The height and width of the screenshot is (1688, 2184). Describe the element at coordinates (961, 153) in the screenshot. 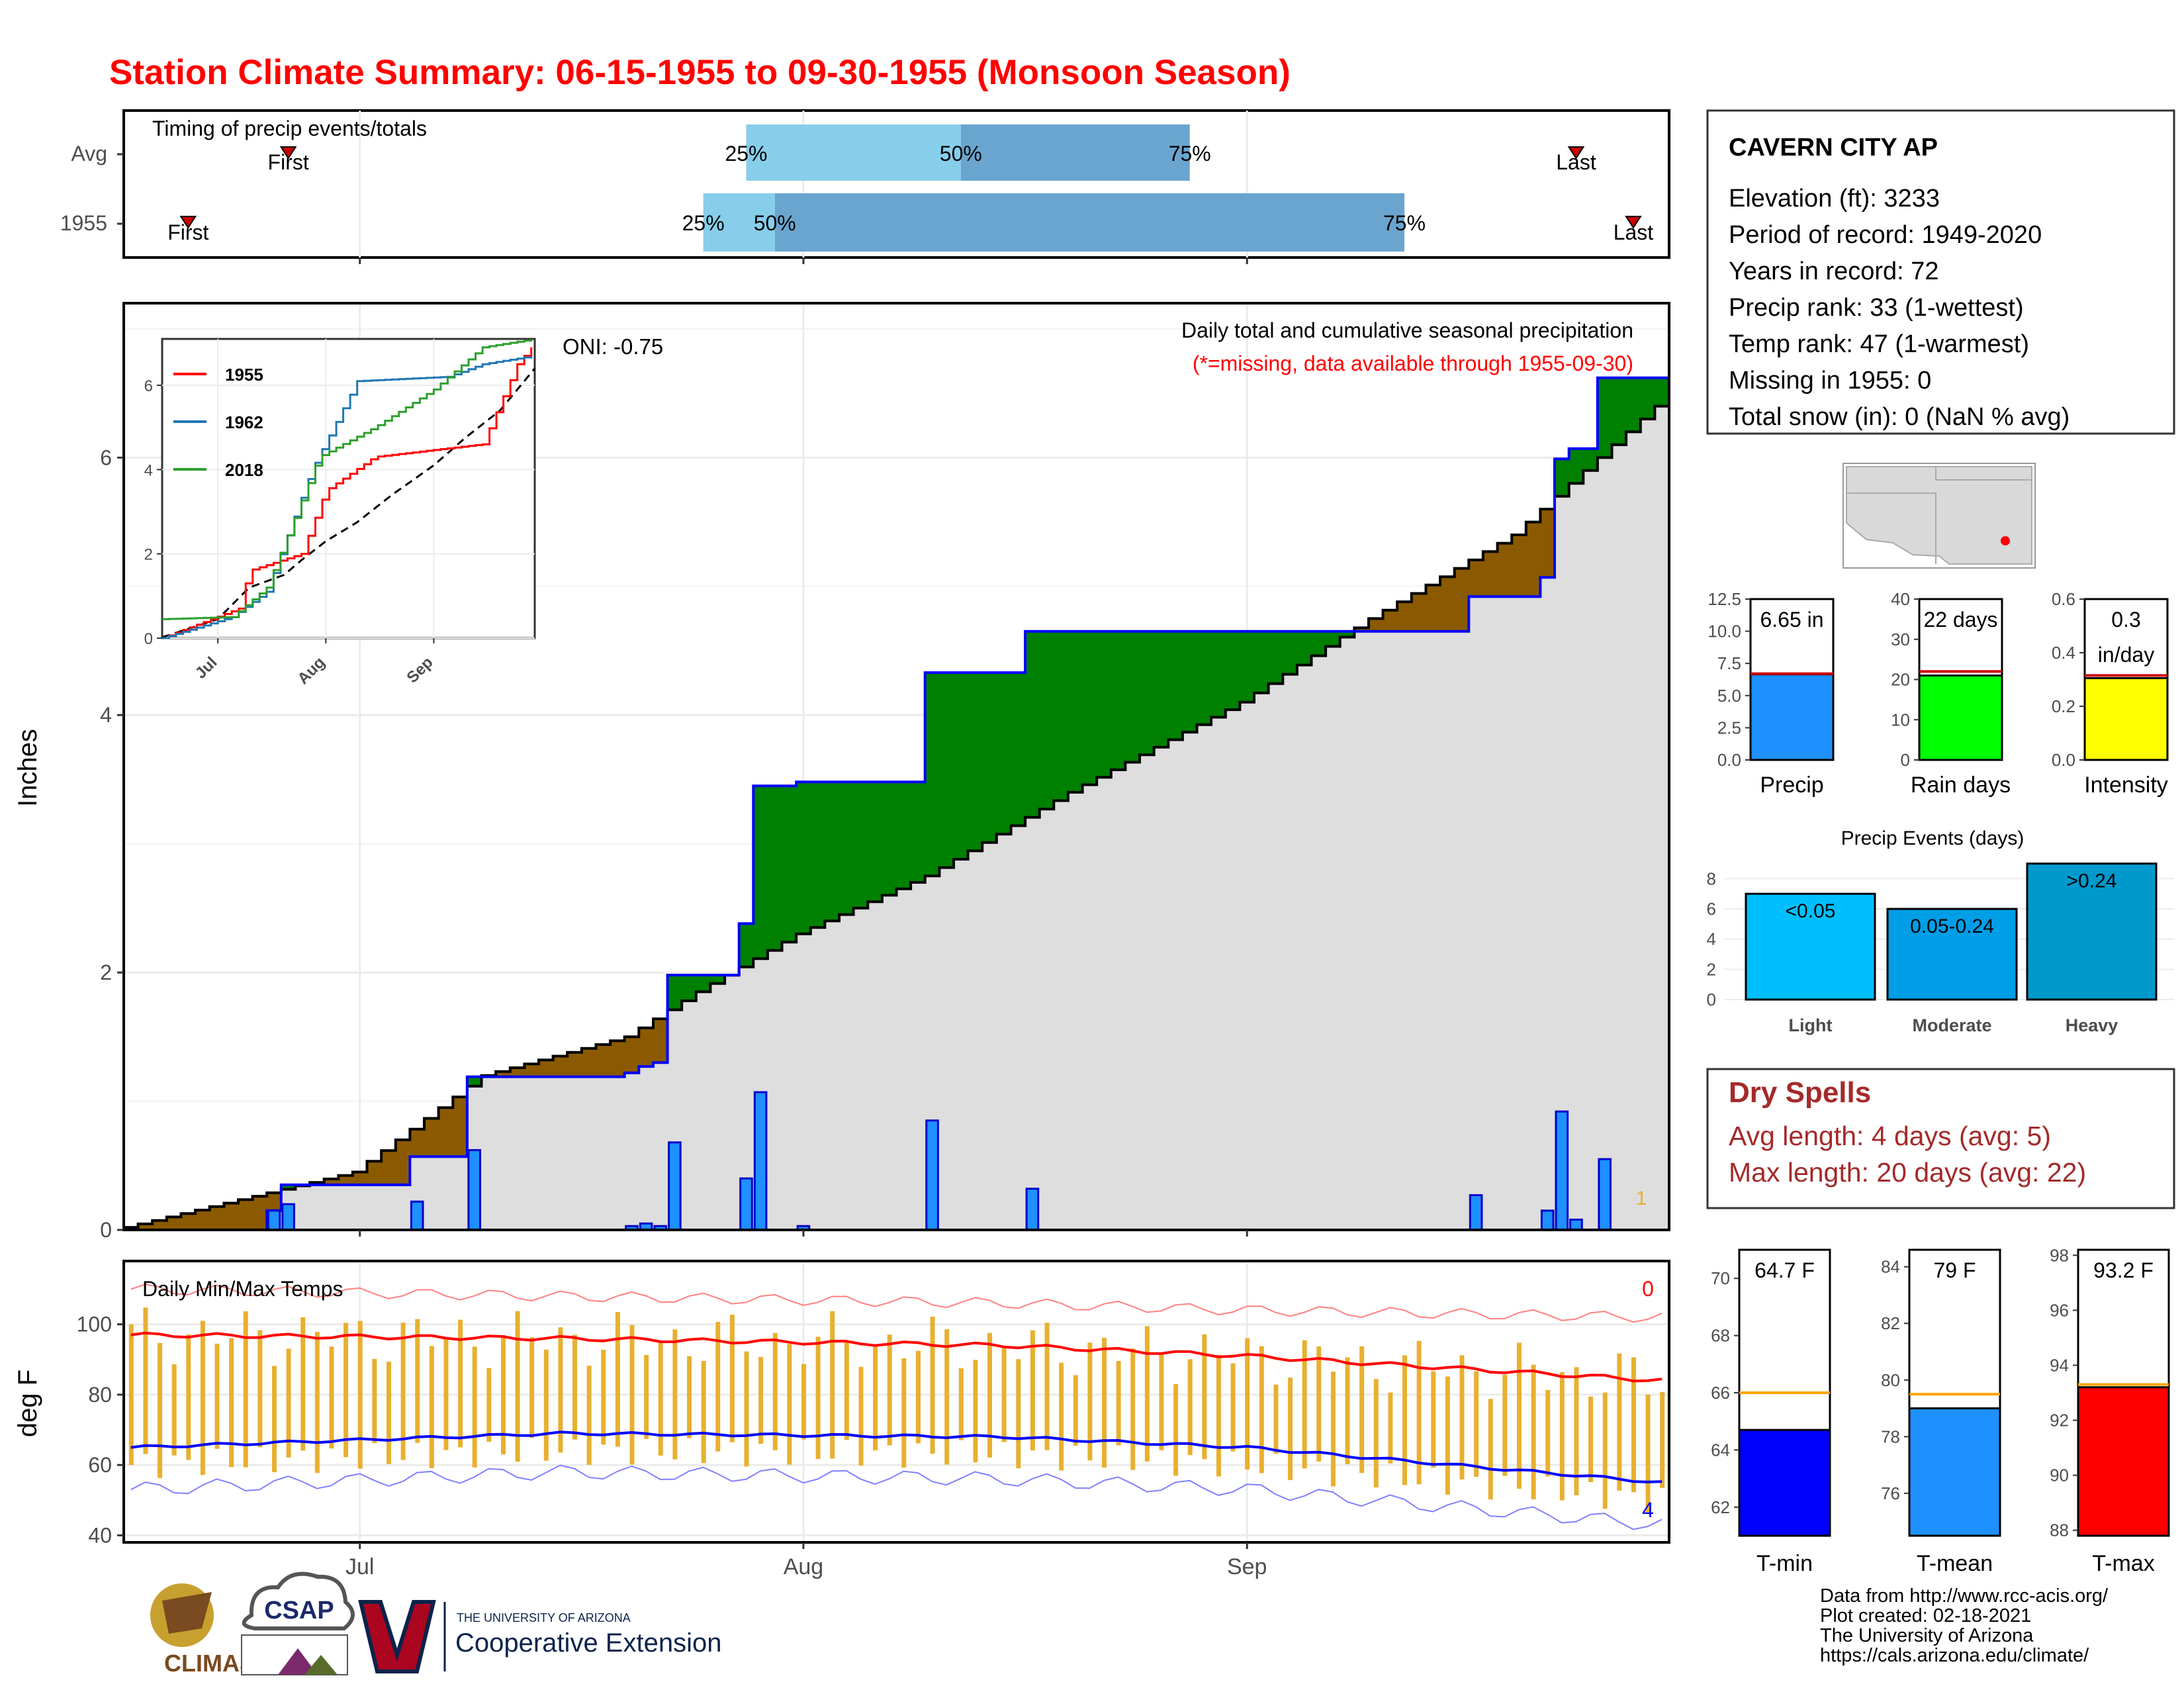

I see `timing-pct-50-label: 50%` at that location.